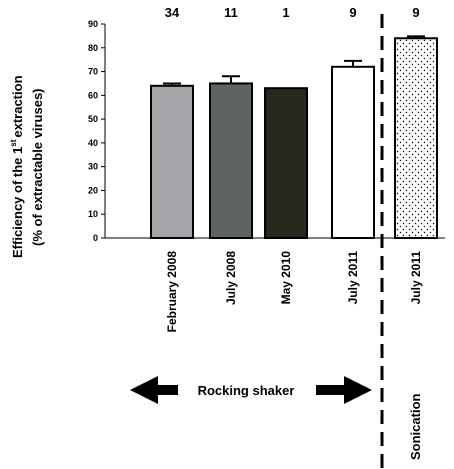 The image size is (454, 469). Describe the element at coordinates (286, 278) in the screenshot. I see `category-label-2: May 2010` at that location.